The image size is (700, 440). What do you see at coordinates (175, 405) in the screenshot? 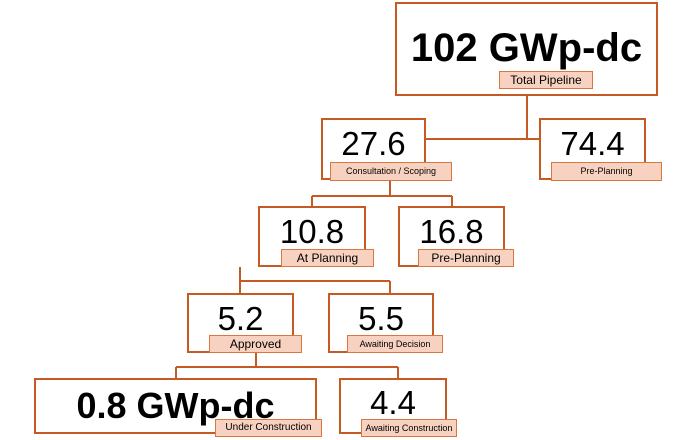
I see `node-value: 0.8 GWp-dc` at bounding box center [175, 405].